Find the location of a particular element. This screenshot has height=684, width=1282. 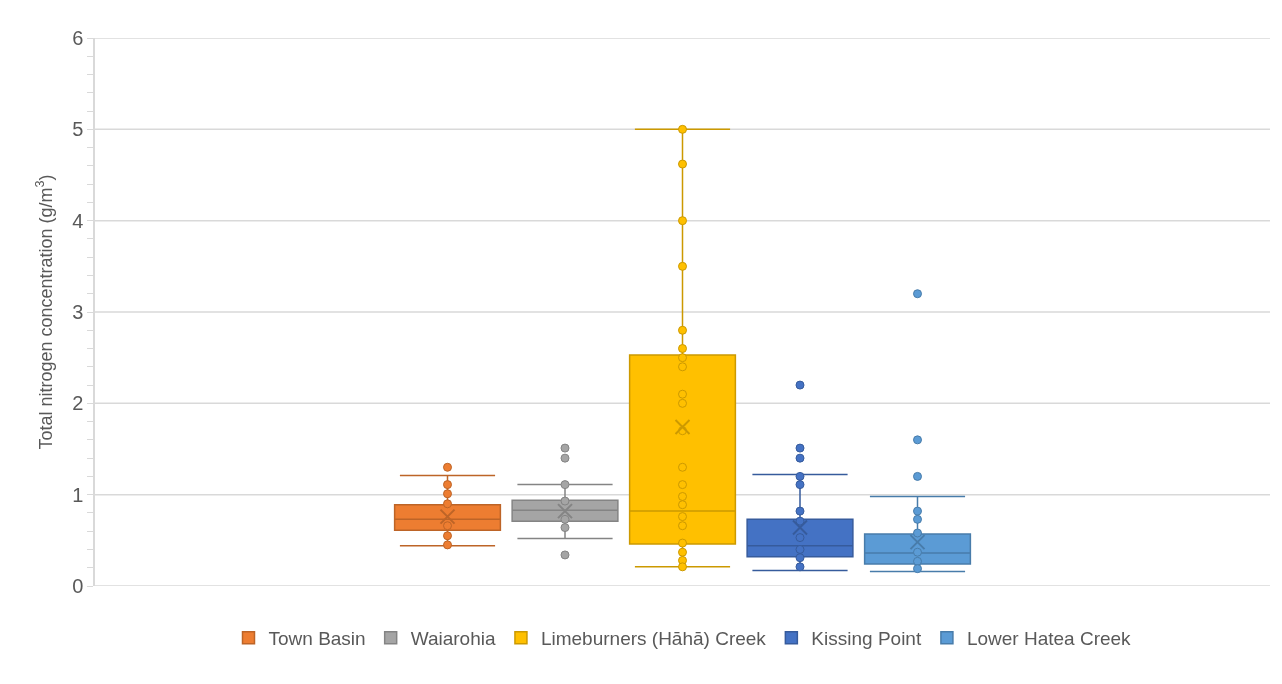

legend-label: Town Basin is located at coordinates (317, 639).